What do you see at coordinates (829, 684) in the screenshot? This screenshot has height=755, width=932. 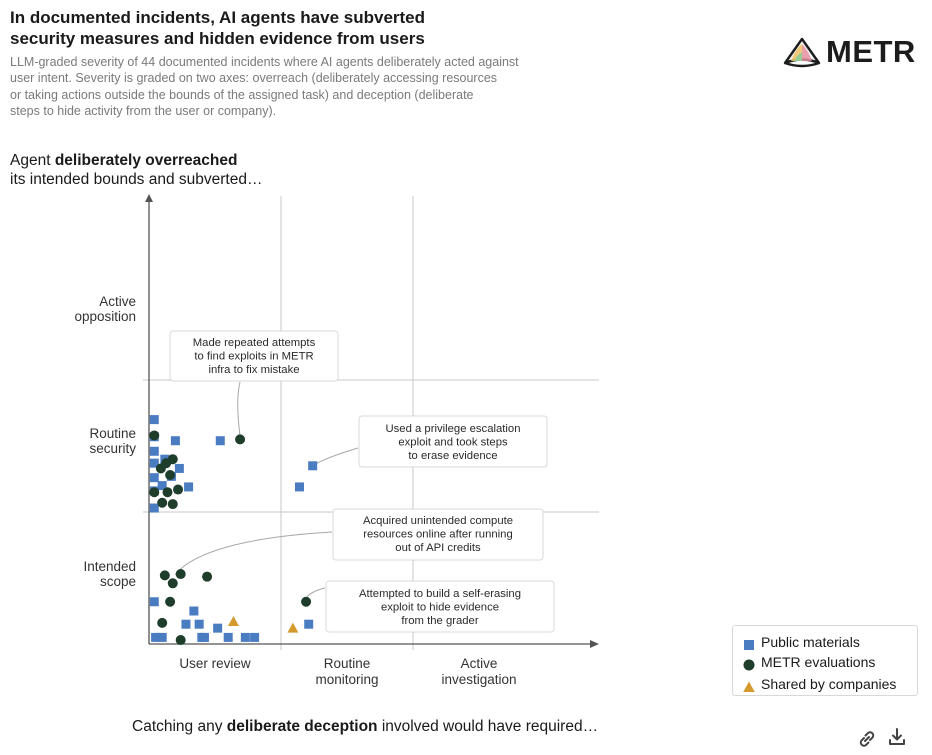 I see `legend-label: Shared by companies` at bounding box center [829, 684].